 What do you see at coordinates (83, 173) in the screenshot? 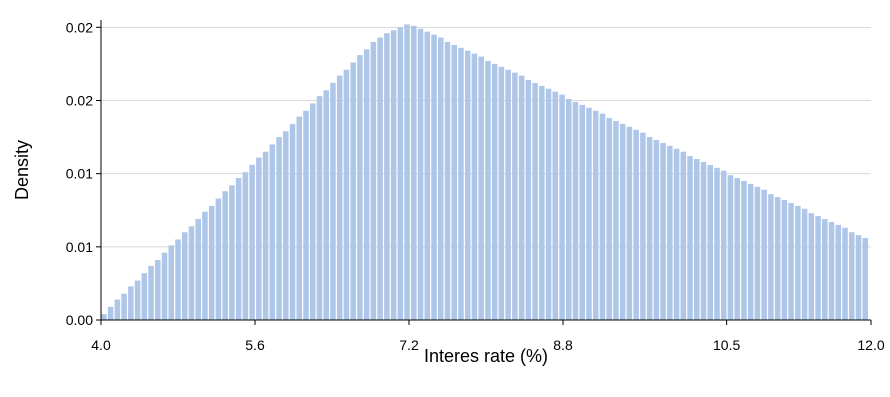
I see `y-tick-labels: 0.00 0.01 0.01 0.02 0.02` at bounding box center [83, 173].